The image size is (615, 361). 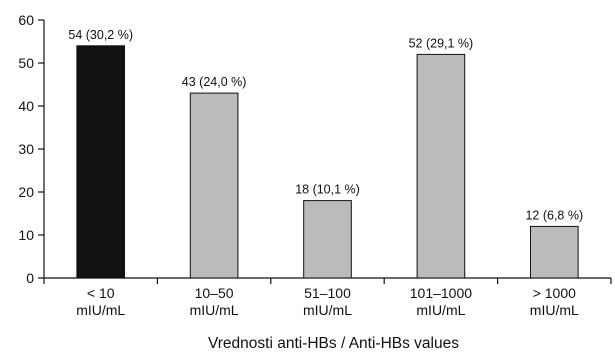 I want to click on data-label: 18 (10,1 %), so click(x=327, y=190).